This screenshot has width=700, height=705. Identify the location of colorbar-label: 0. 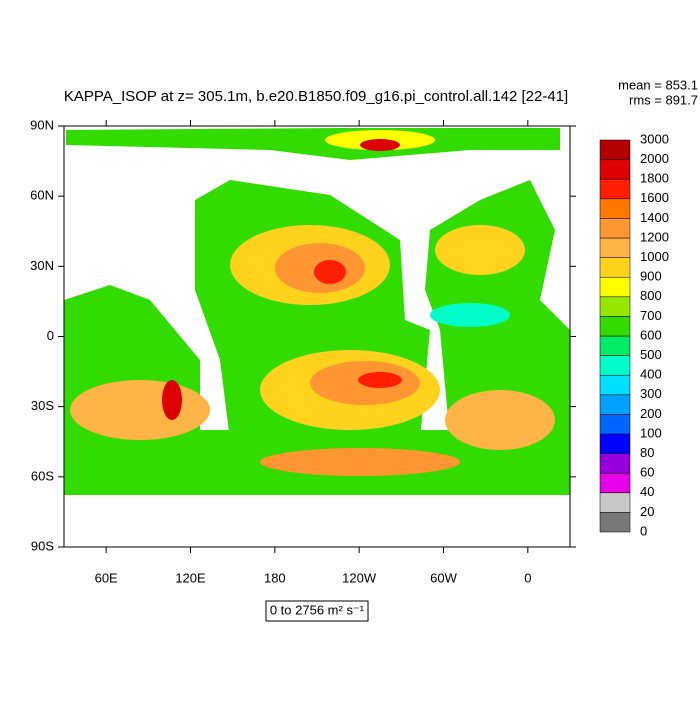
(643, 530).